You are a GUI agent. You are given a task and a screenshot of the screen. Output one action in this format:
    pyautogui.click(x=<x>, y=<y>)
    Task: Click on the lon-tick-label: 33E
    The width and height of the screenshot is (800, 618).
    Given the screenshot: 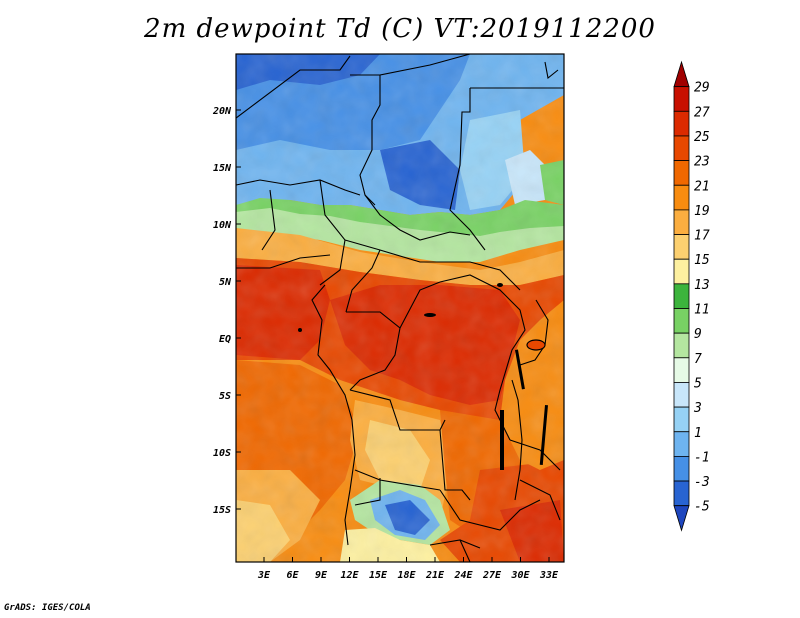 What is the action you would take?
    pyautogui.click(x=549, y=575)
    